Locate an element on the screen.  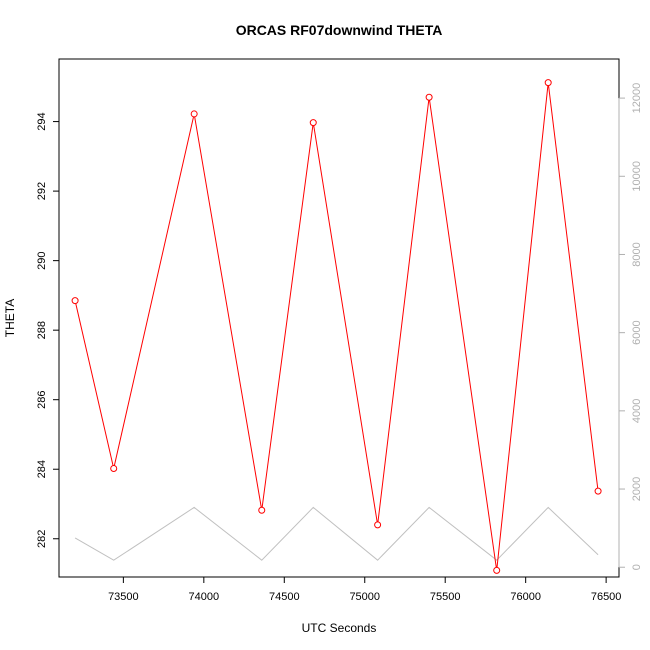
y2-tick-label: 4000 is located at coordinates (637, 411).